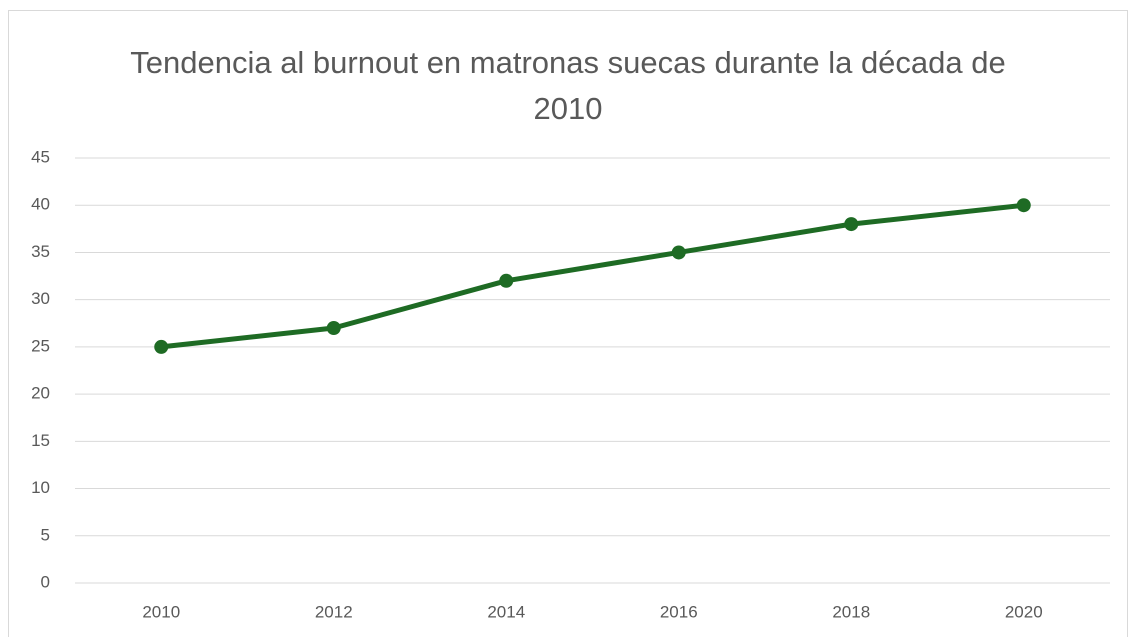 The width and height of the screenshot is (1136, 637). What do you see at coordinates (40, 440) in the screenshot?
I see `y-tick-label: 15` at bounding box center [40, 440].